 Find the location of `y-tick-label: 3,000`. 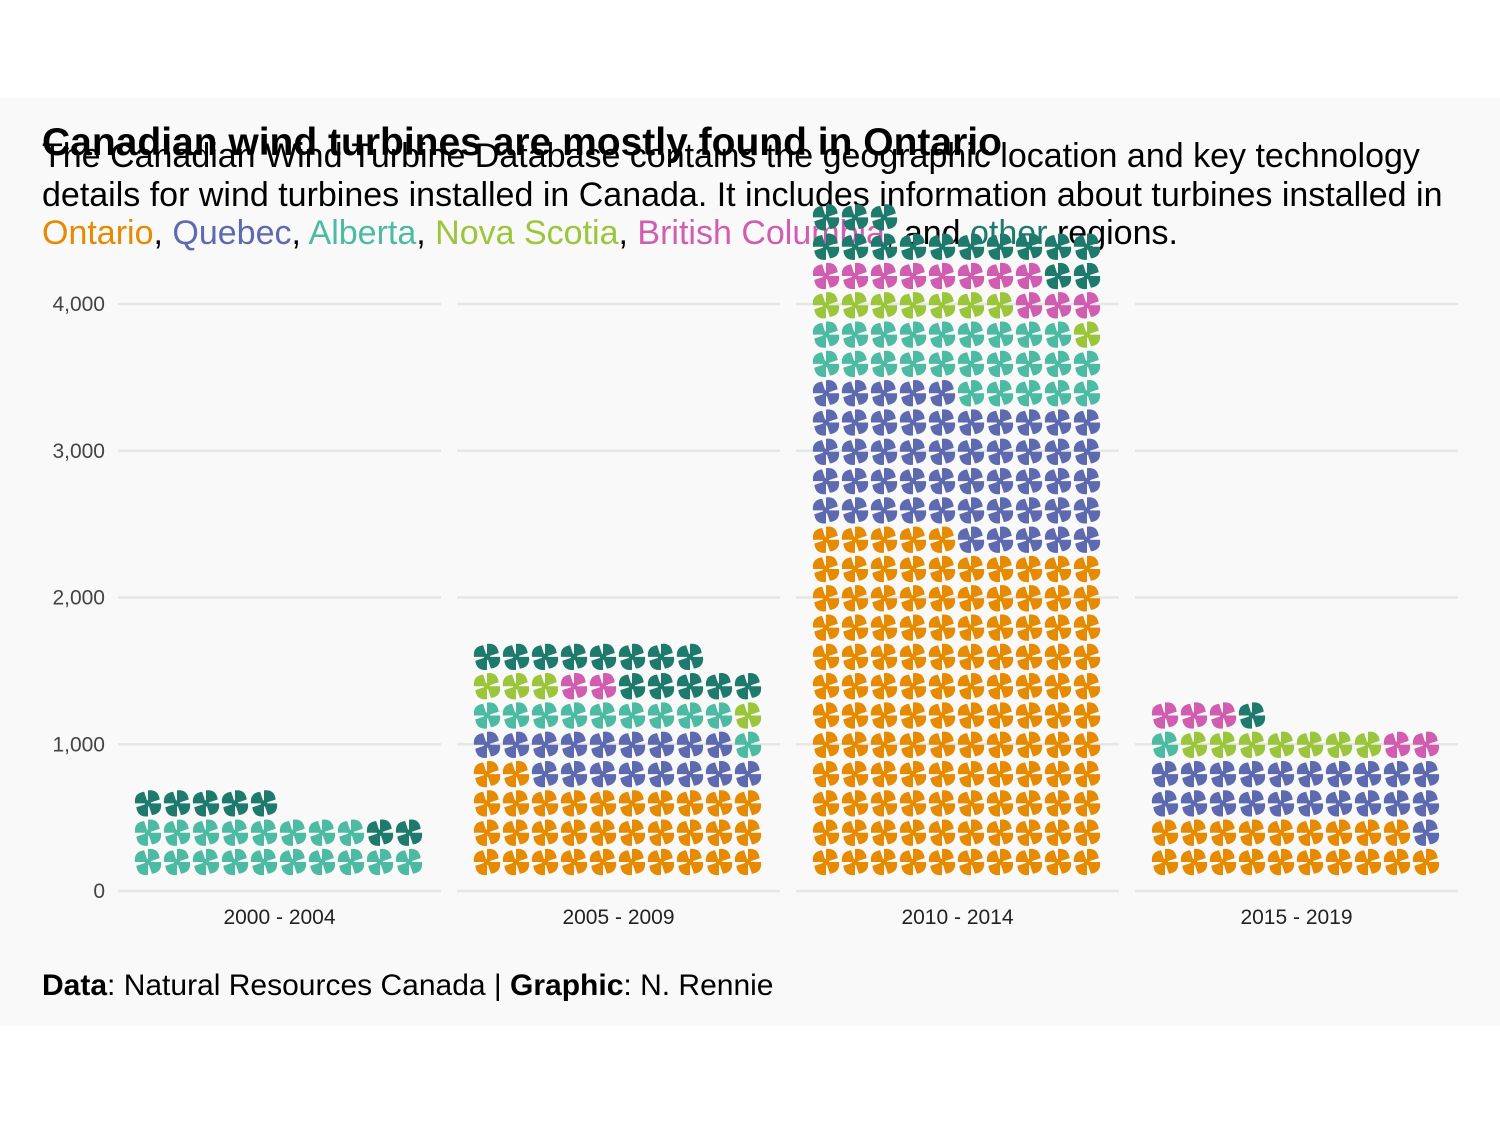

y-tick-label: 3,000 is located at coordinates (78, 451).